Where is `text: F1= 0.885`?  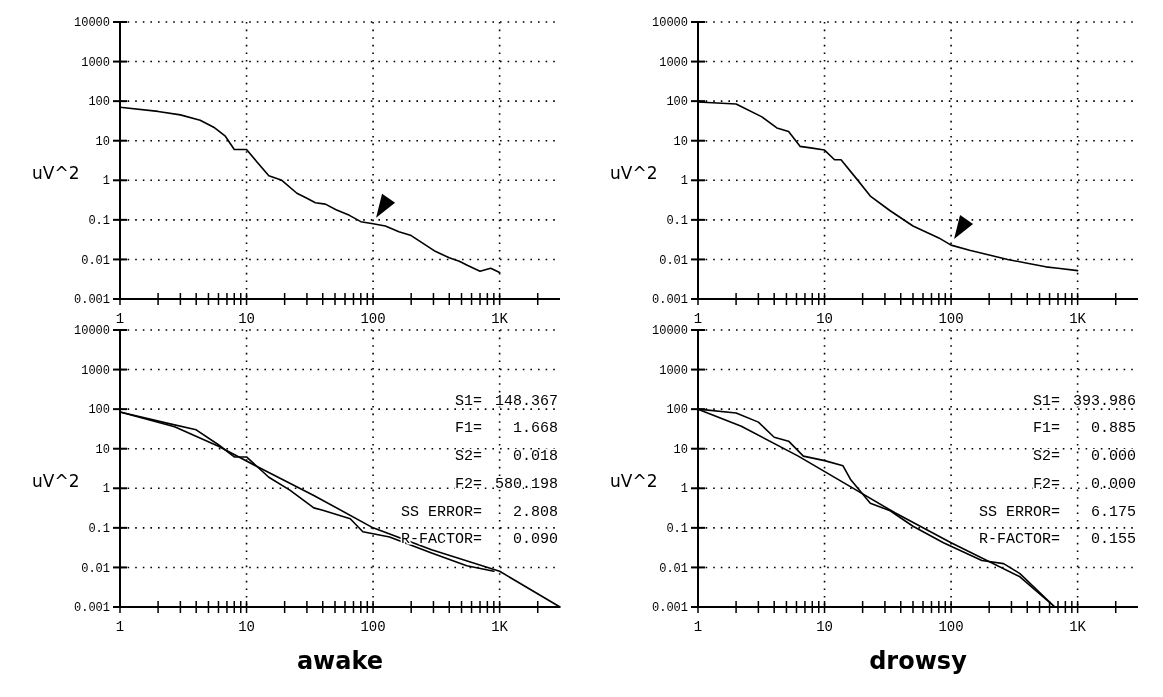
text: F1= 0.885 is located at coordinates (1084, 429).